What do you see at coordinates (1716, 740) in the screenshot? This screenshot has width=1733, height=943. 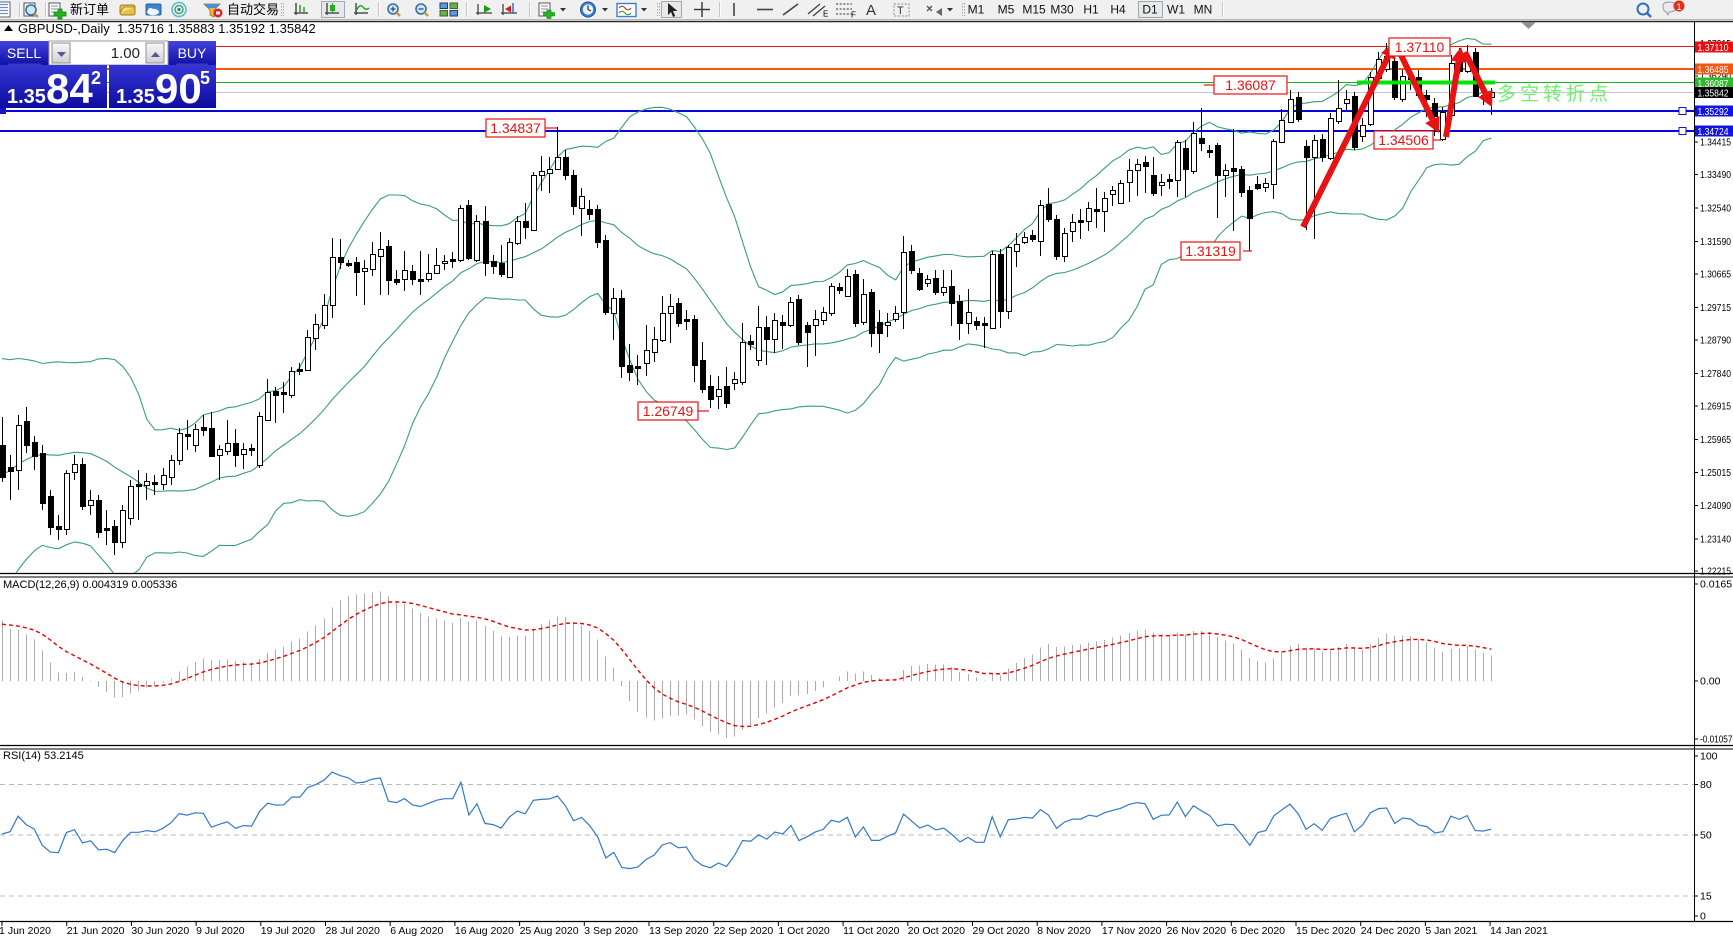 I see `svg-text: -0.010571` at bounding box center [1716, 740].